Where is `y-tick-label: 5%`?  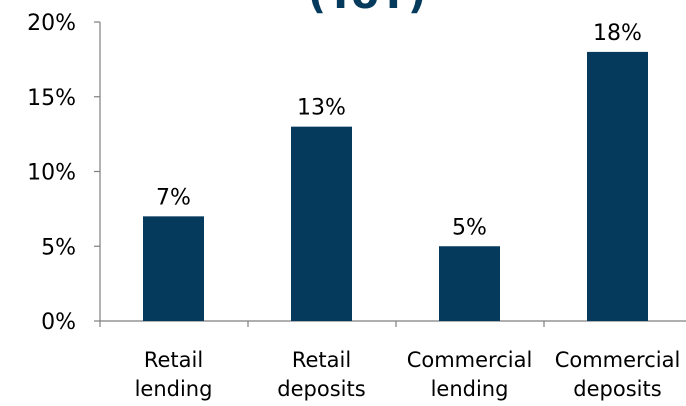
y-tick-label: 5% is located at coordinates (58, 247).